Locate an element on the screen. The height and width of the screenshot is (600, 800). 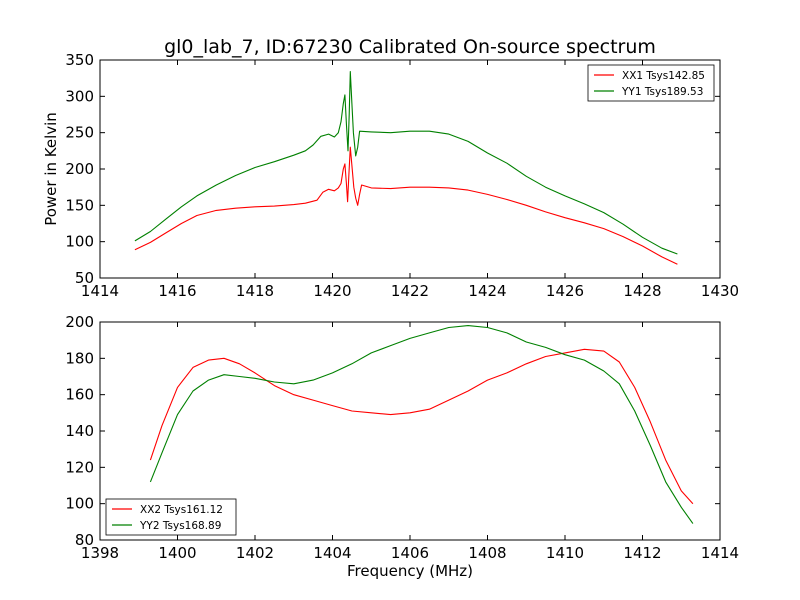
panel2-xtick-label: 1414 is located at coordinates (720, 553).